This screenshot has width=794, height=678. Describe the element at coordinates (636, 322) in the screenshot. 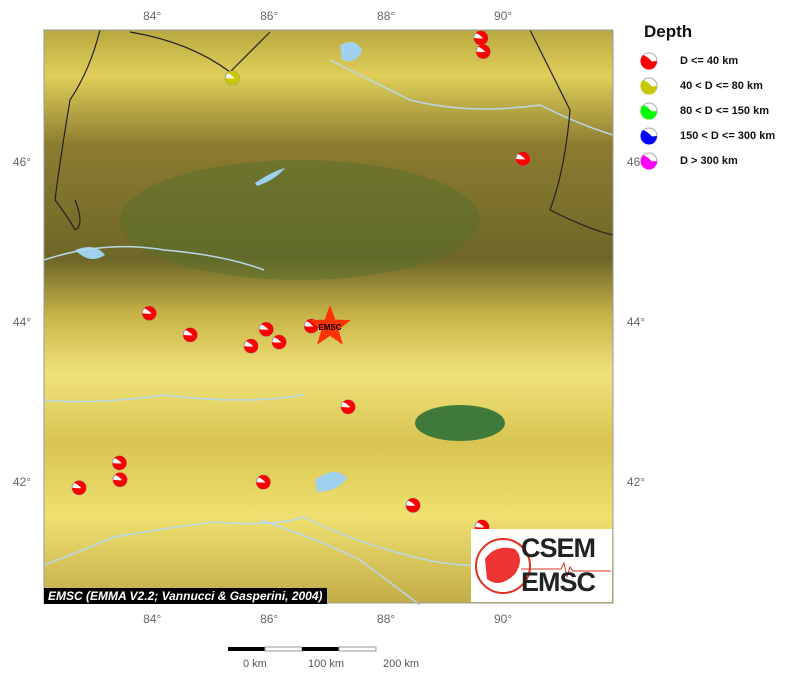

I see `lat-tick-label-right: 44°` at that location.